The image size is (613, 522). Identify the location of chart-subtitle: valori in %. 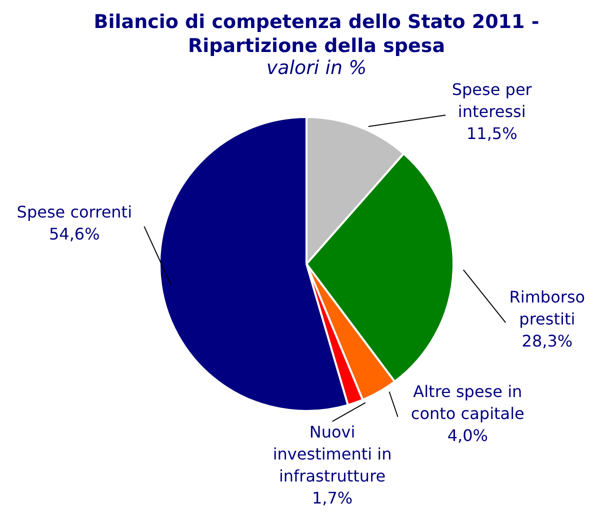
(316, 68).